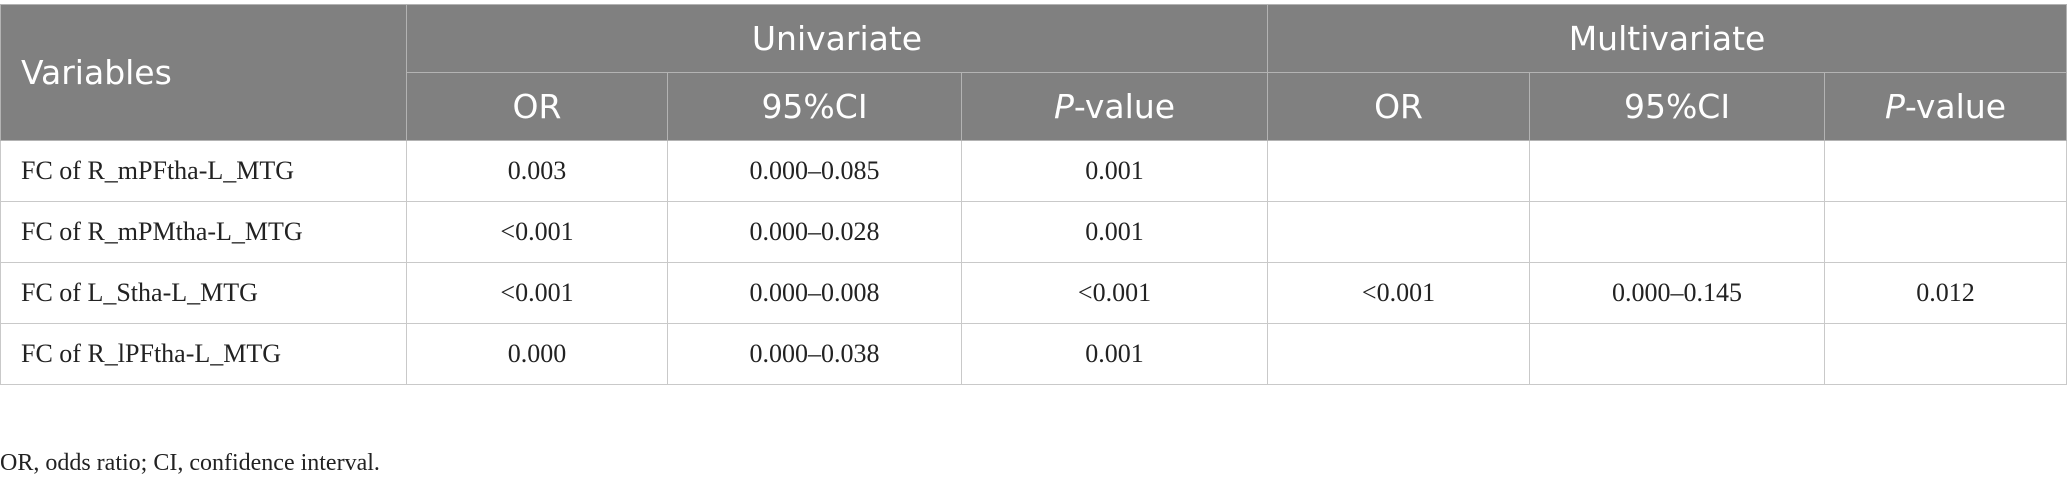  I want to click on table-cell: 0.000, so click(537, 354).